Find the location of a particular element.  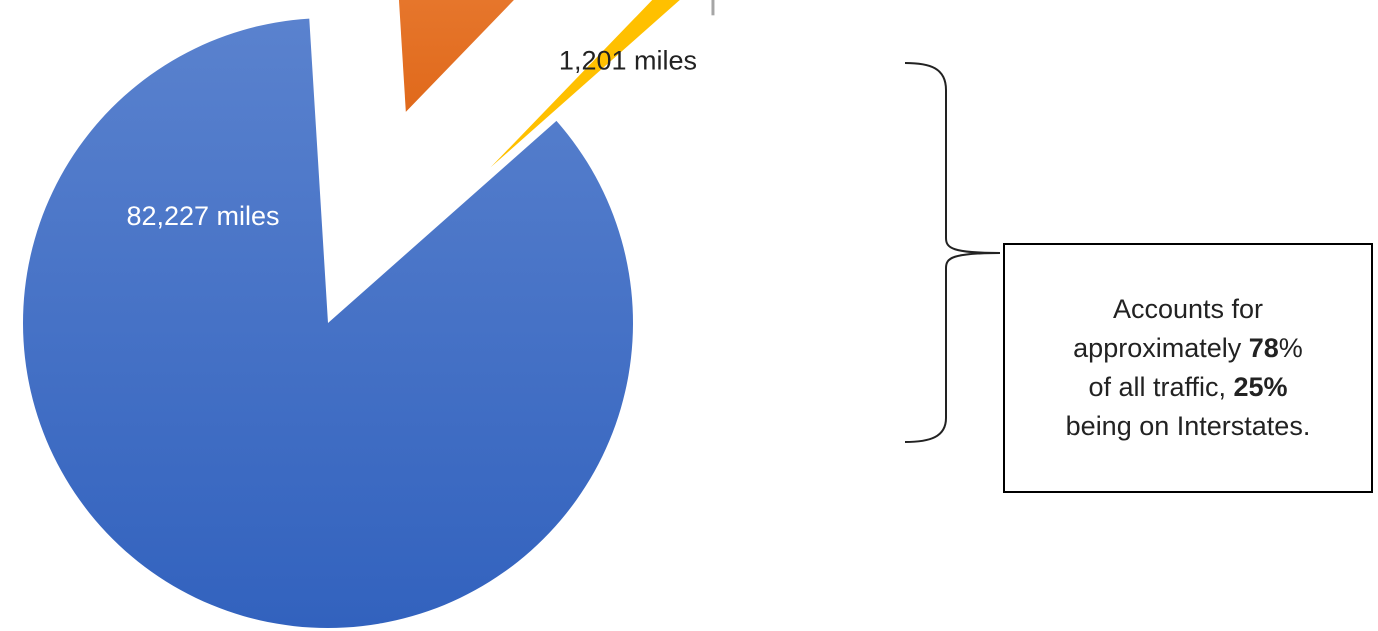

annotation-line-1: Accounts for is located at coordinates (1188, 309).